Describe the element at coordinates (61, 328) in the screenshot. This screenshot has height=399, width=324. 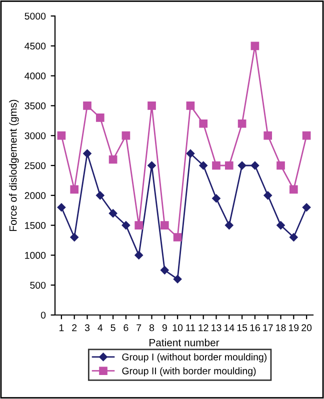
I see `x-tick-label: 1` at that location.